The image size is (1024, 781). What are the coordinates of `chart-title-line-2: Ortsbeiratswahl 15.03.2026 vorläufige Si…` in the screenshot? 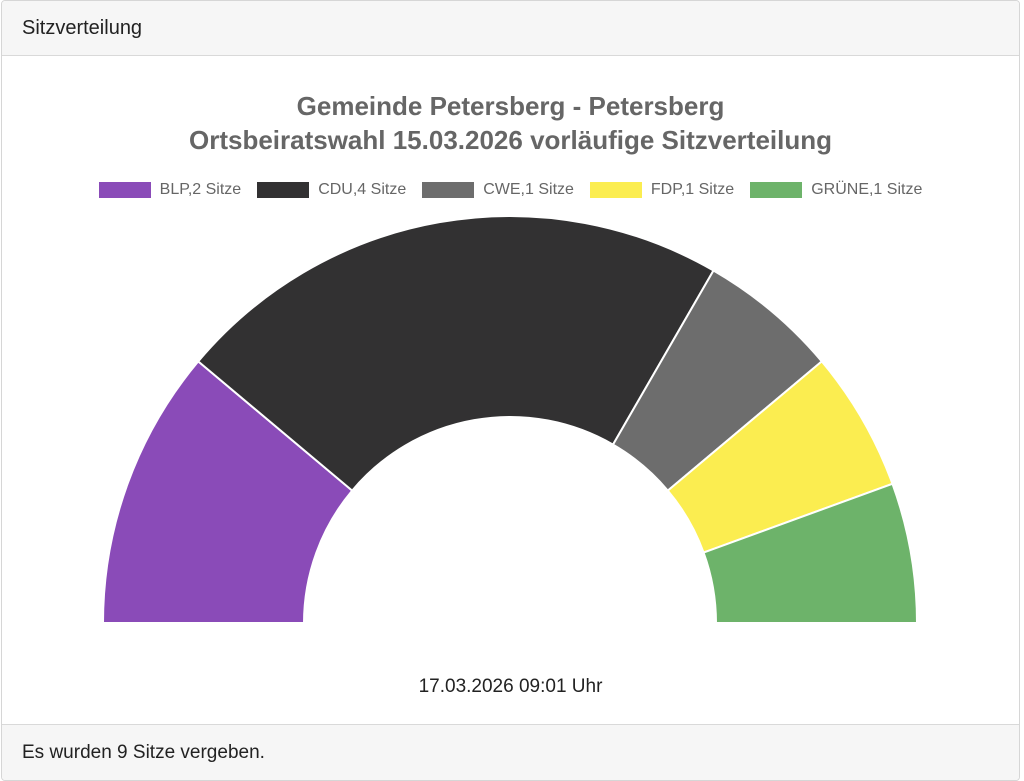 It's located at (510, 140).